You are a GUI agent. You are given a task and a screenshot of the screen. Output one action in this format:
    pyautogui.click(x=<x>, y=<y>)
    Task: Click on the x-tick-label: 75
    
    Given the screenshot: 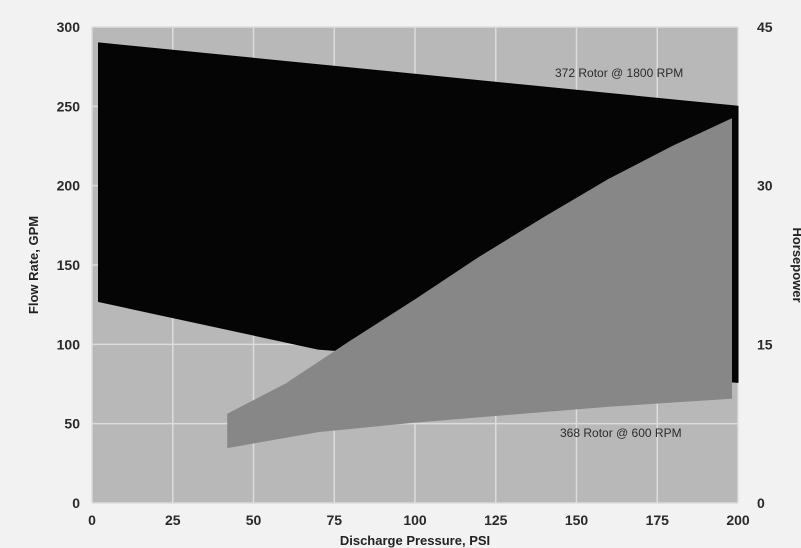 What is the action you would take?
    pyautogui.click(x=334, y=520)
    